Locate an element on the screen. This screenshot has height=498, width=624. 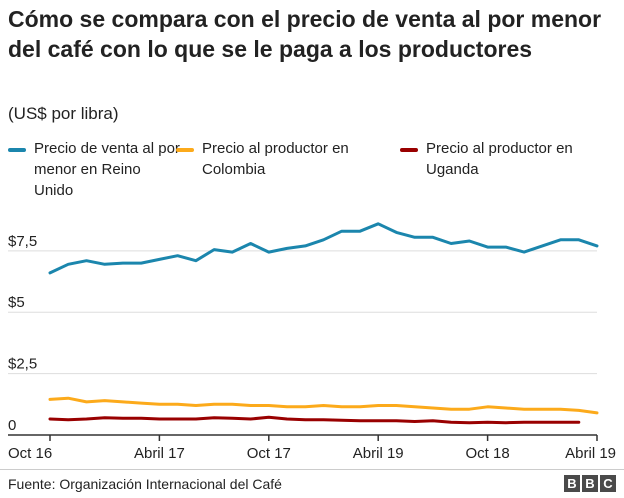
bbc-logo-letter-1: B is located at coordinates (572, 483).